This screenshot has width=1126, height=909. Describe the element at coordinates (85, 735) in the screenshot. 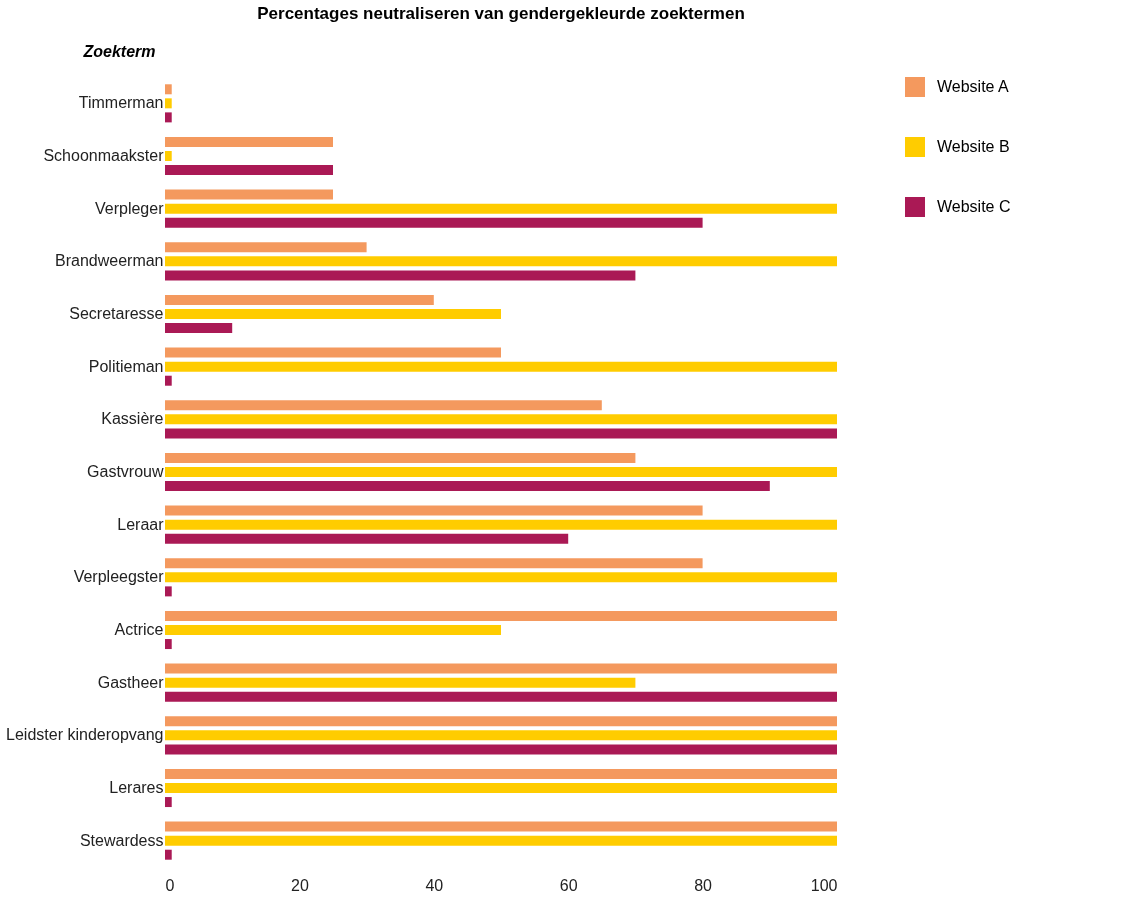

I see `y-tick-label: Leidster kinderopvang` at that location.